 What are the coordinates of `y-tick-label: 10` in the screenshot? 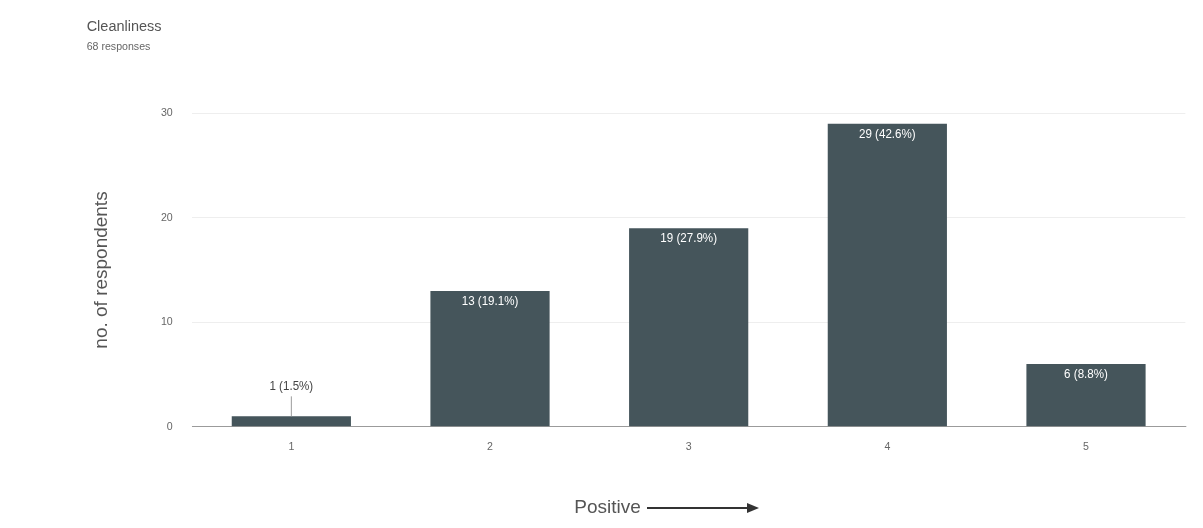 It's located at (166, 321).